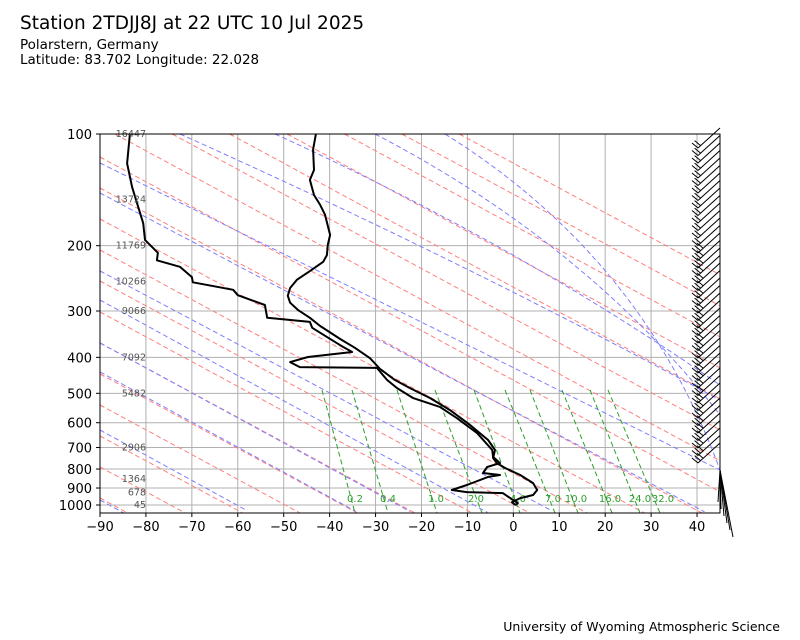 Image resolution: width=800 pixels, height=640 pixels. Describe the element at coordinates (640, 499) in the screenshot. I see `mixing-ratio-label: 24.0` at that location.